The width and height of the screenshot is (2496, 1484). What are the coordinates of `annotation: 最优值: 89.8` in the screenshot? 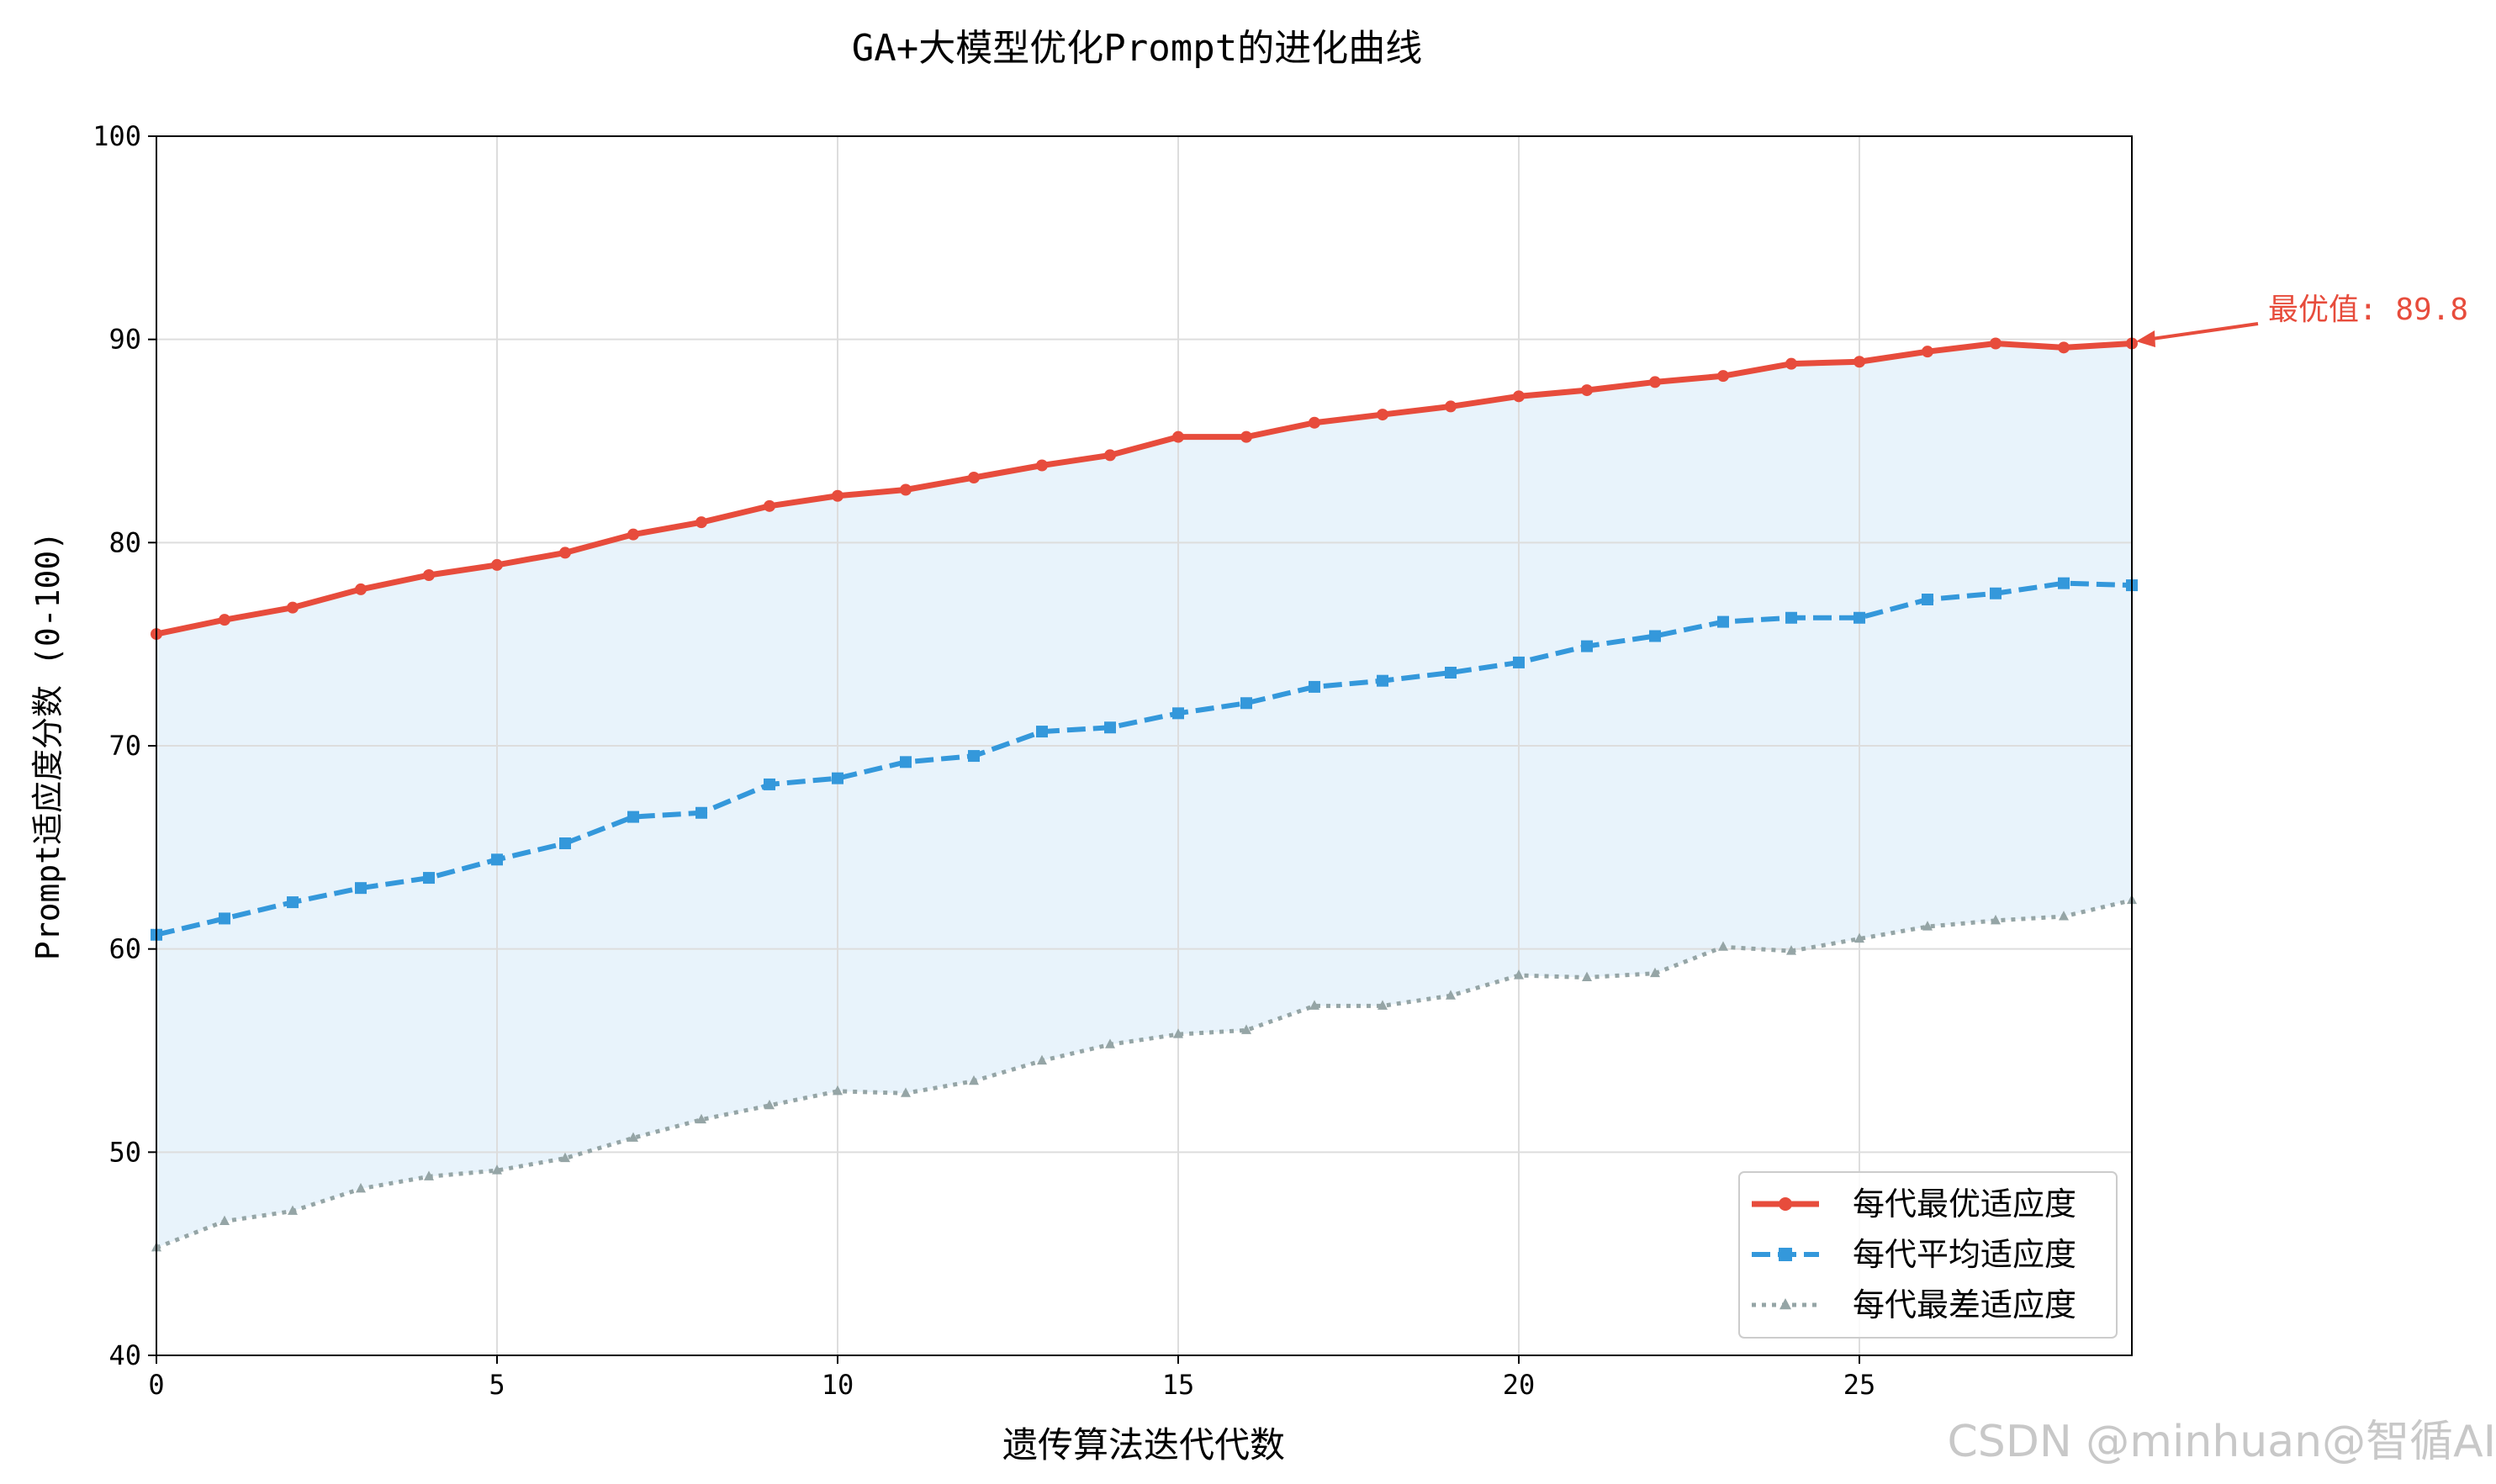 It's located at (2302, 320).